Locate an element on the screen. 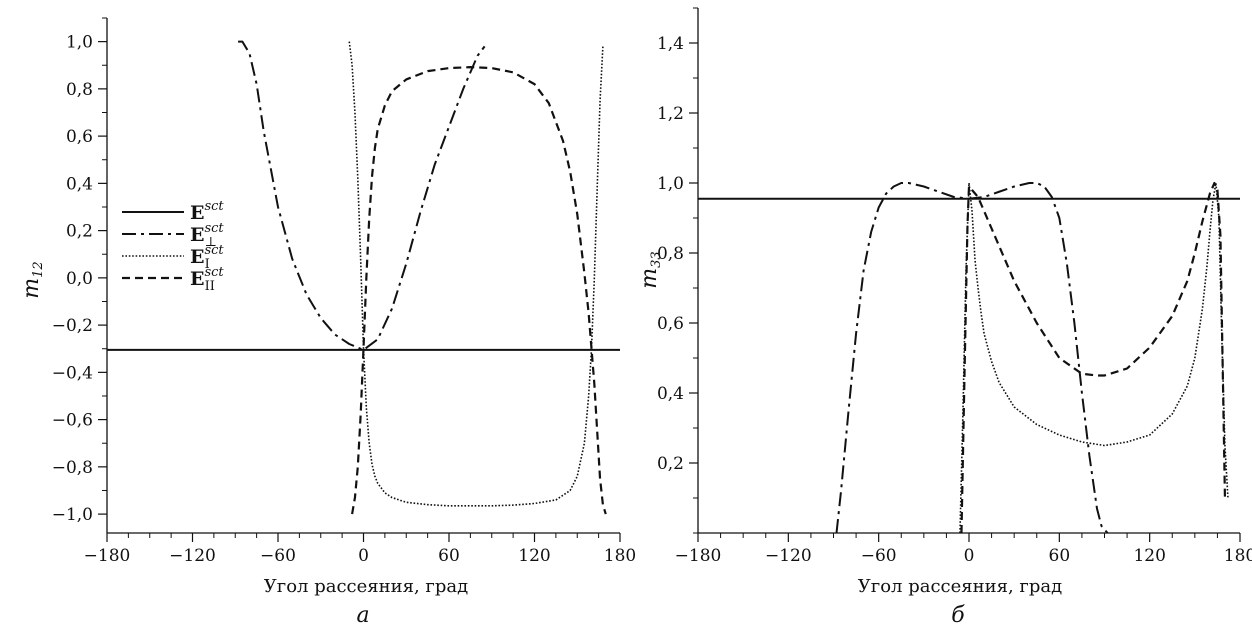 The image size is (1252, 630). y-tick-label-b: 0,6 is located at coordinates (670, 324).